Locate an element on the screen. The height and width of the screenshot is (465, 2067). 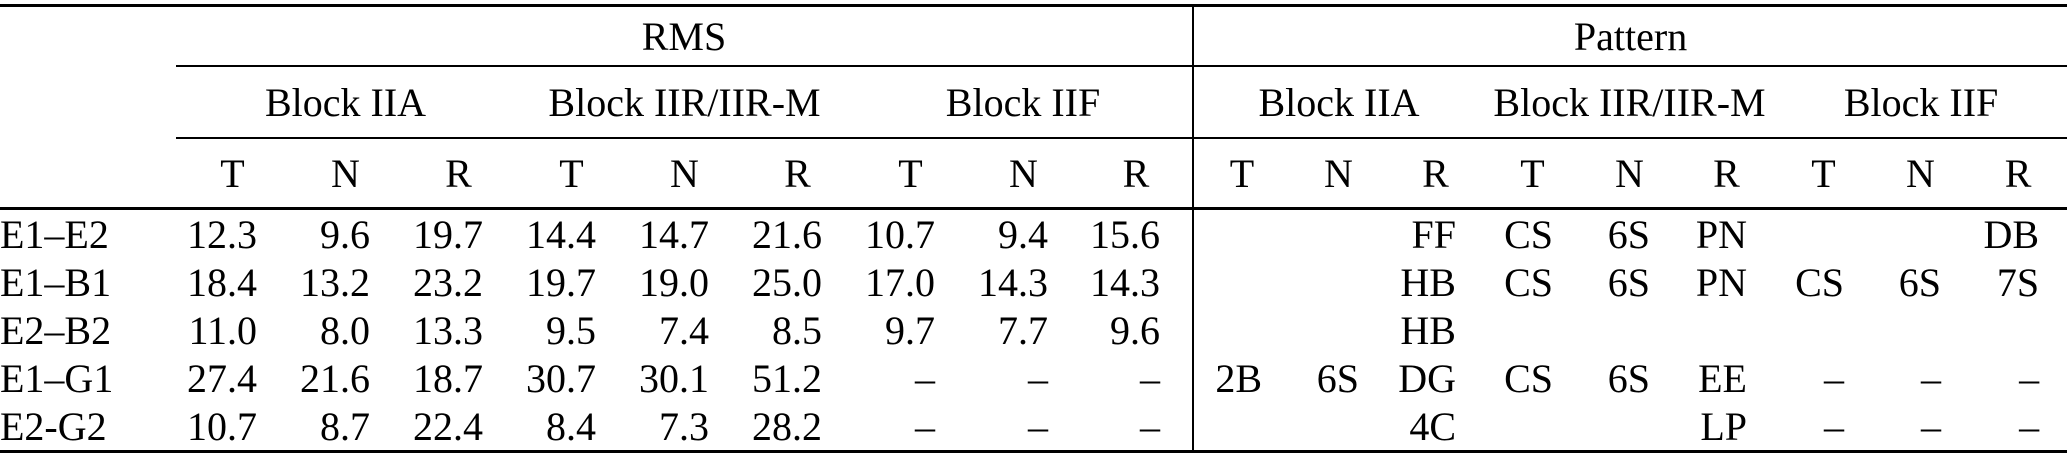
rms-cell: 9.7 is located at coordinates (910, 330).